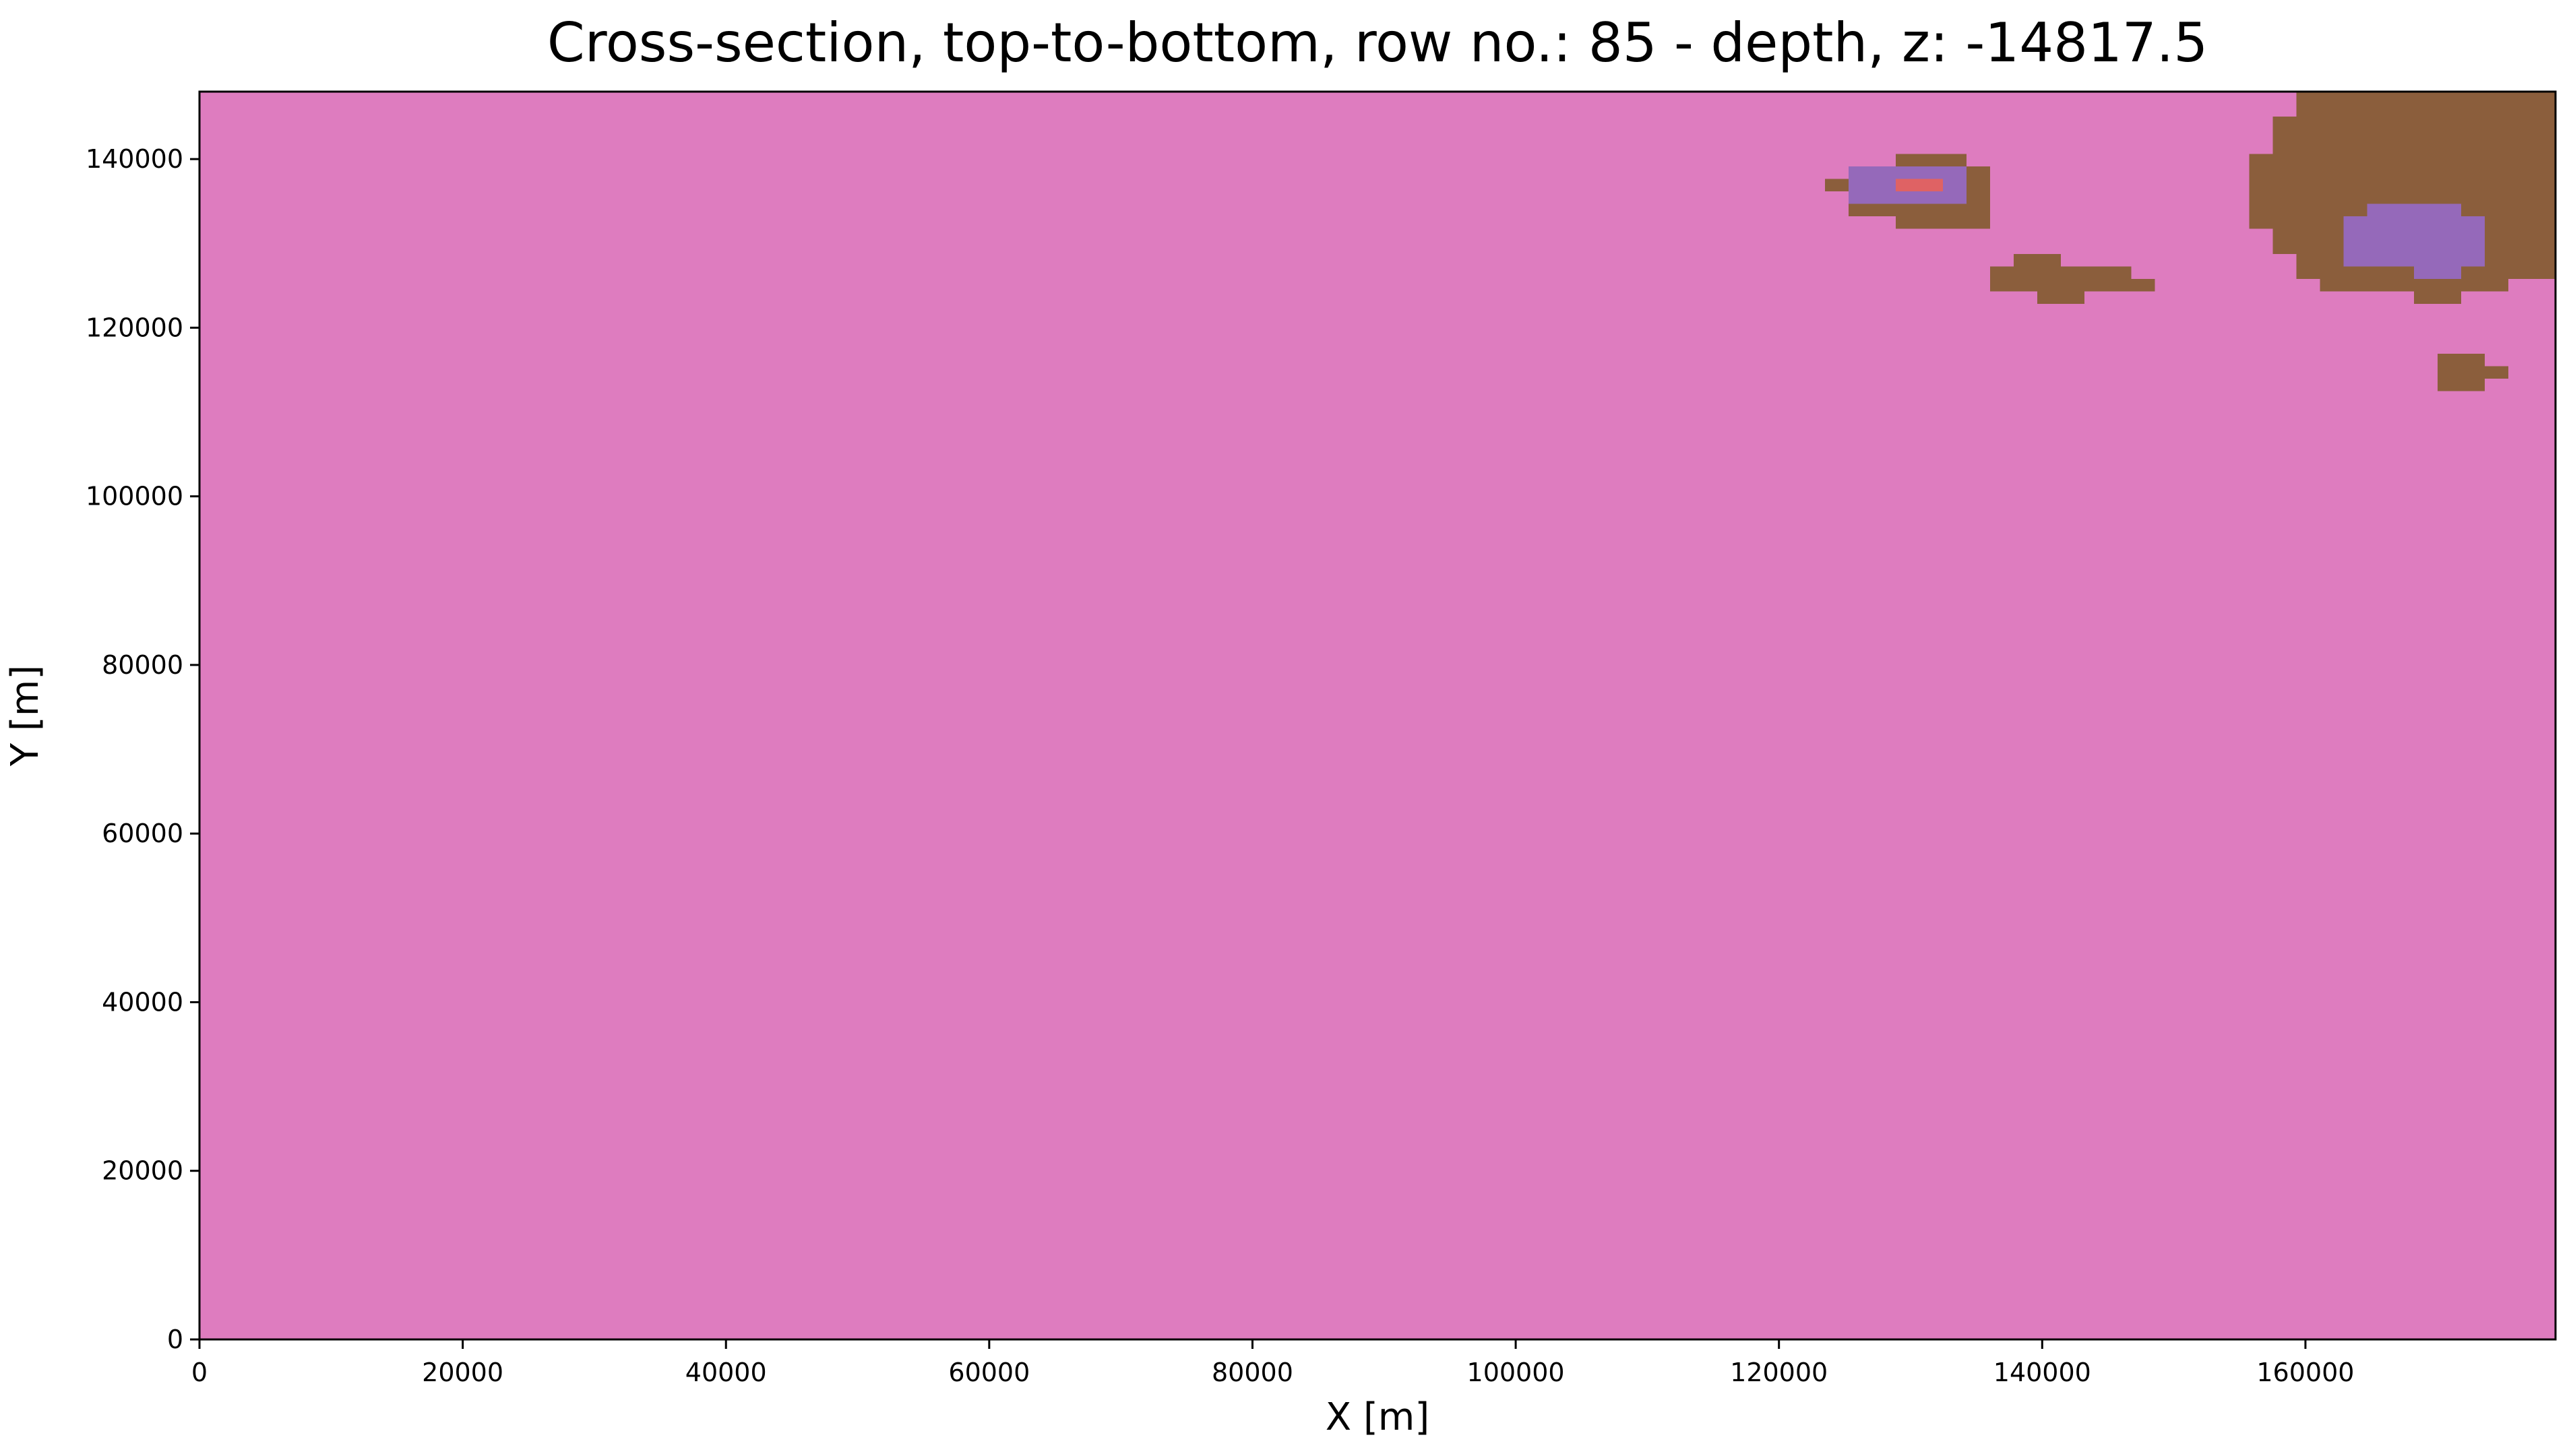  Describe the element at coordinates (142, 1171) in the screenshot. I see `y-tick-label: 20000` at that location.